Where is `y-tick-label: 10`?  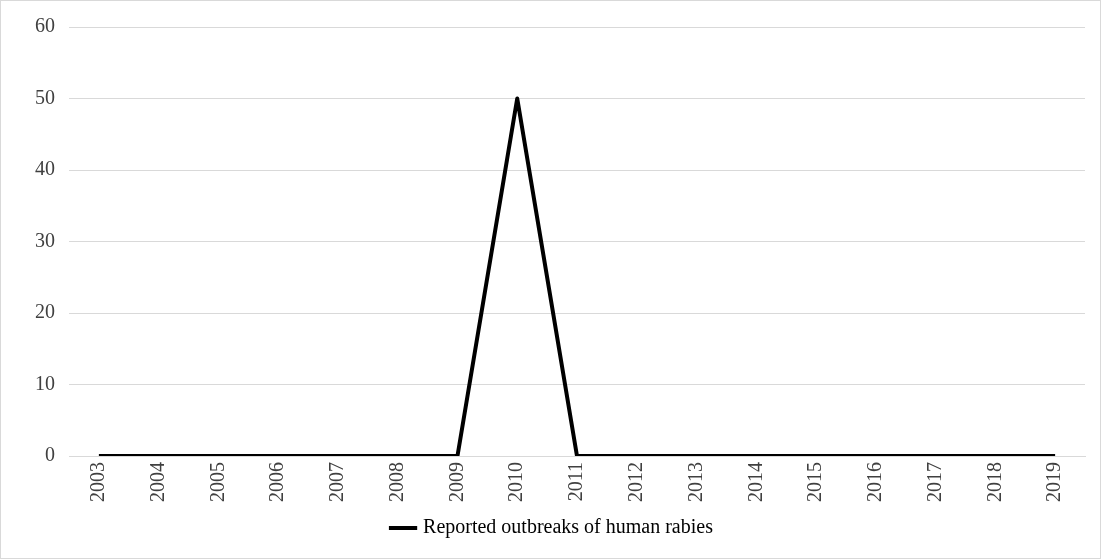
y-tick-label: 10 is located at coordinates (45, 382).